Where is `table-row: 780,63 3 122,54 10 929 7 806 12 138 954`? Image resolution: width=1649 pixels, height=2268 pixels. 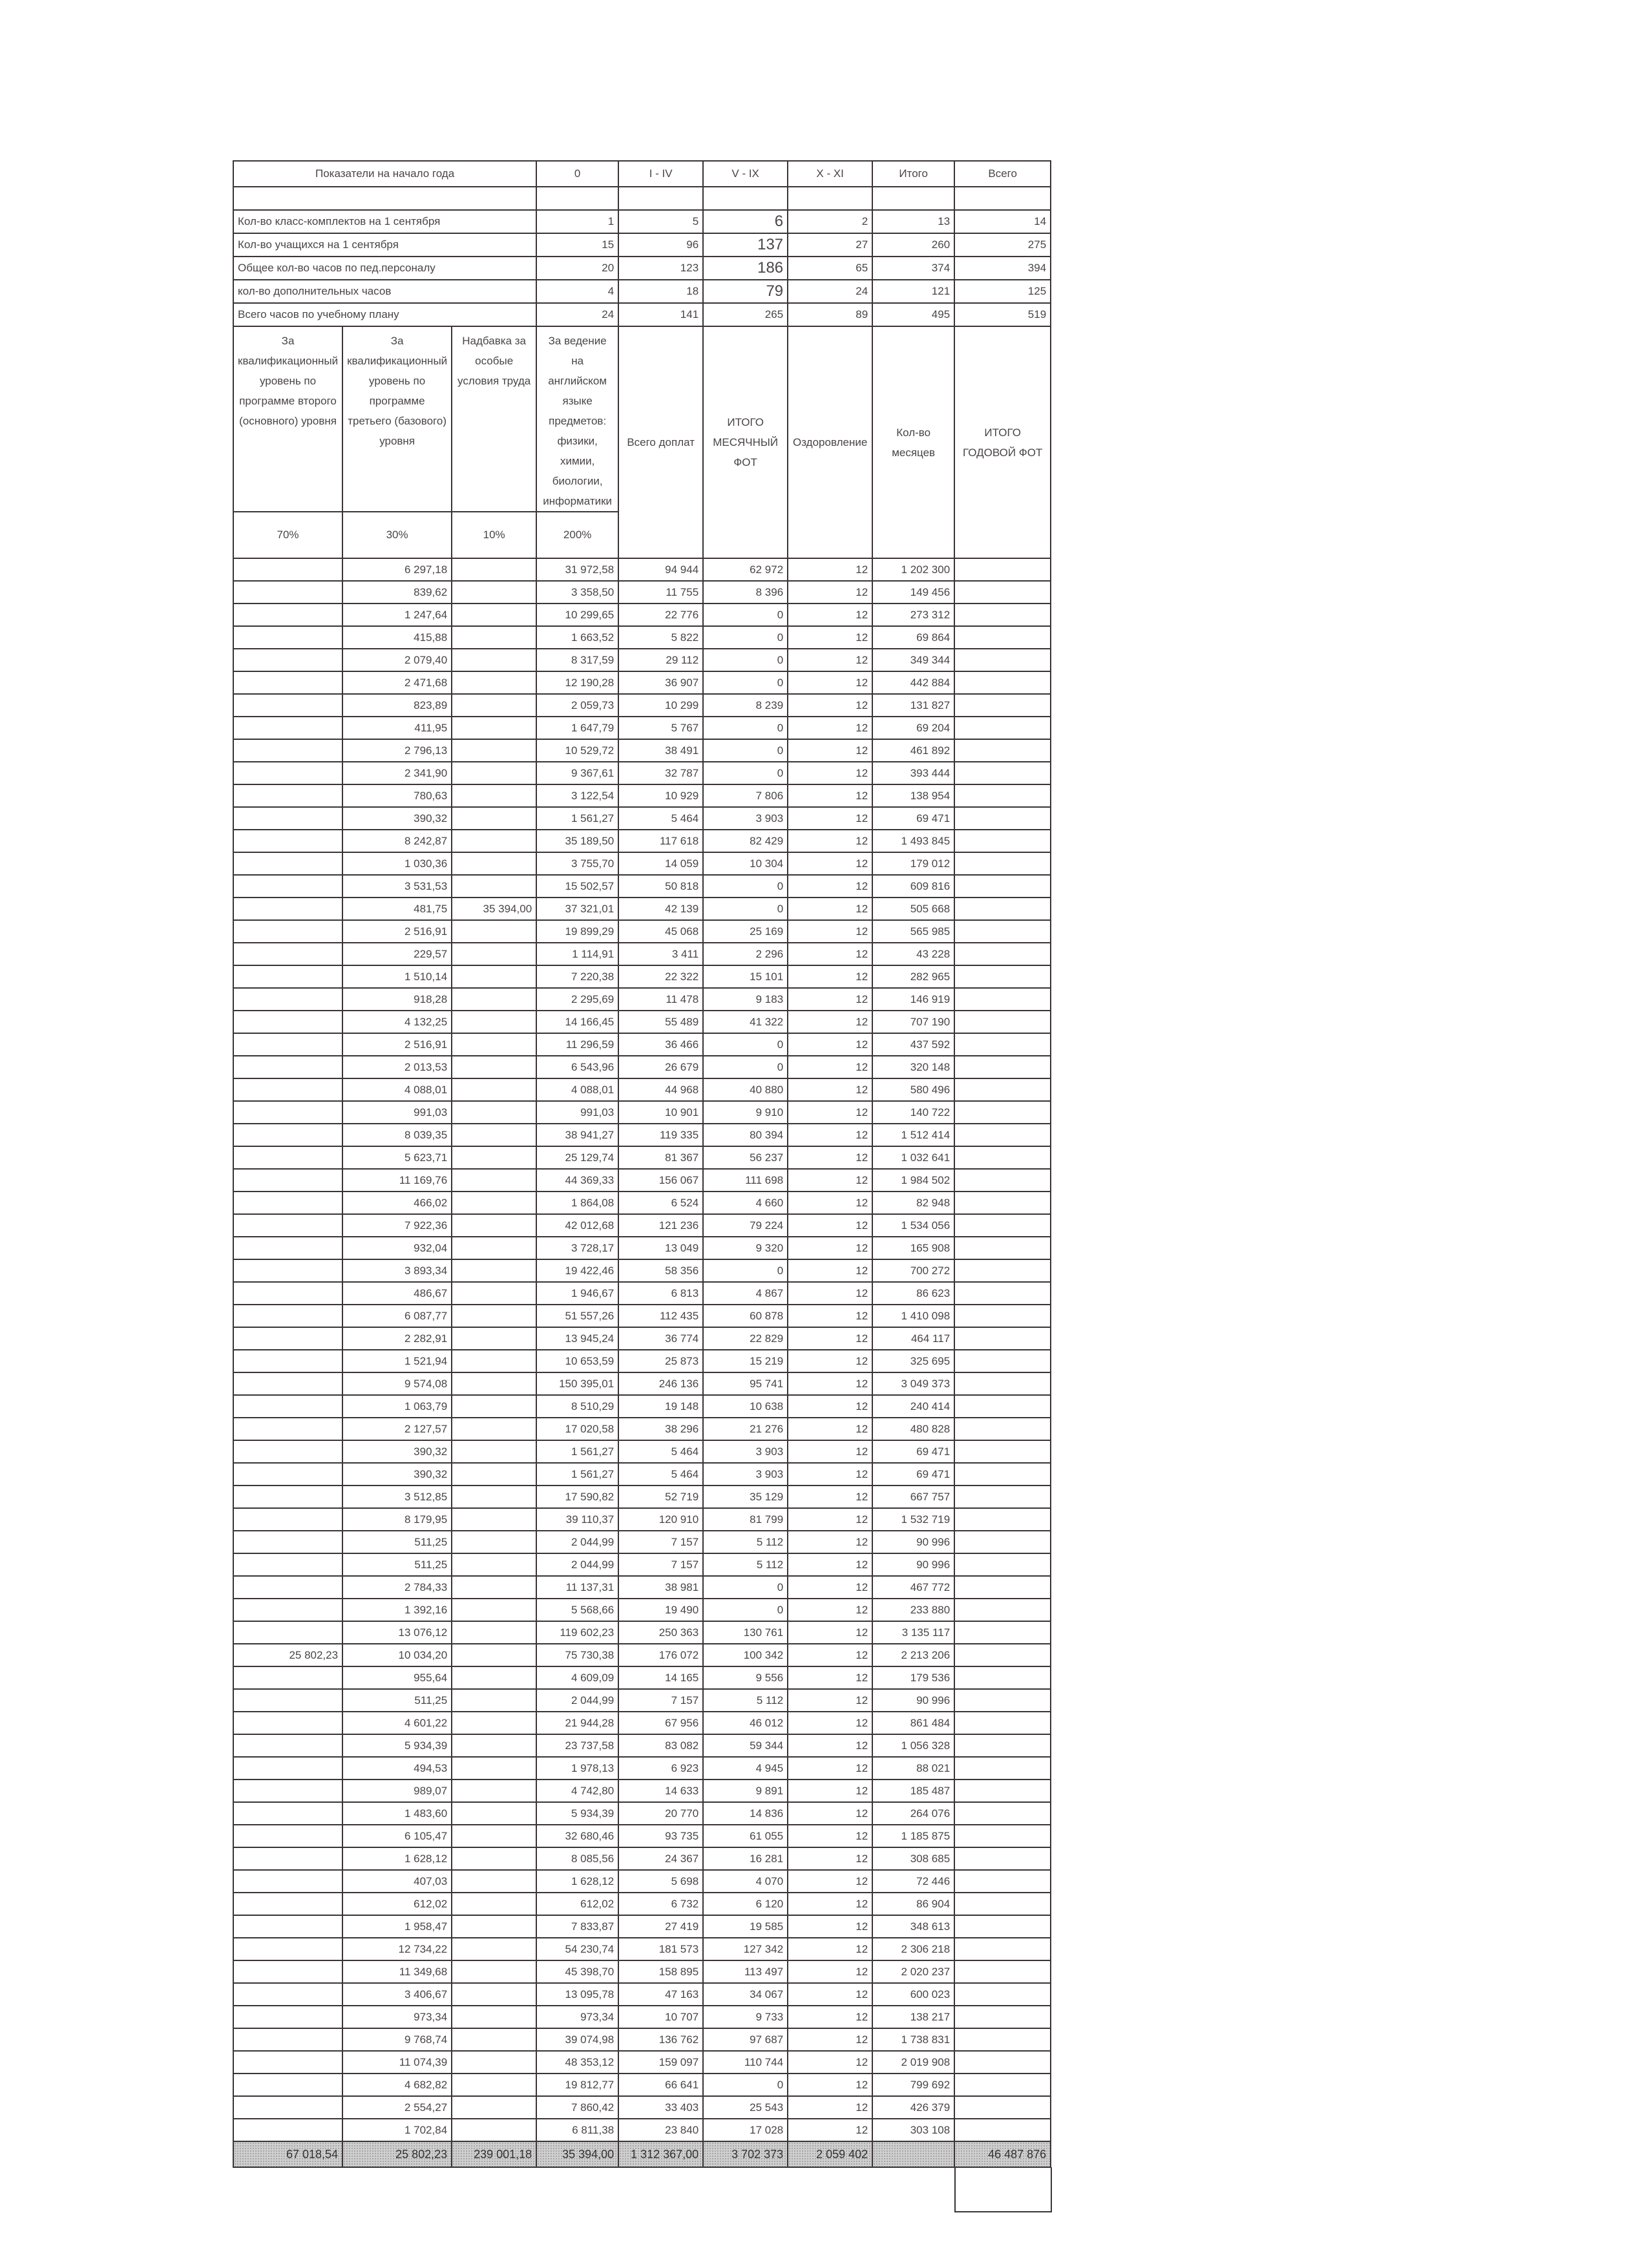 table-row: 780,63 3 122,54 10 929 7 806 12 138 954 is located at coordinates (642, 796).